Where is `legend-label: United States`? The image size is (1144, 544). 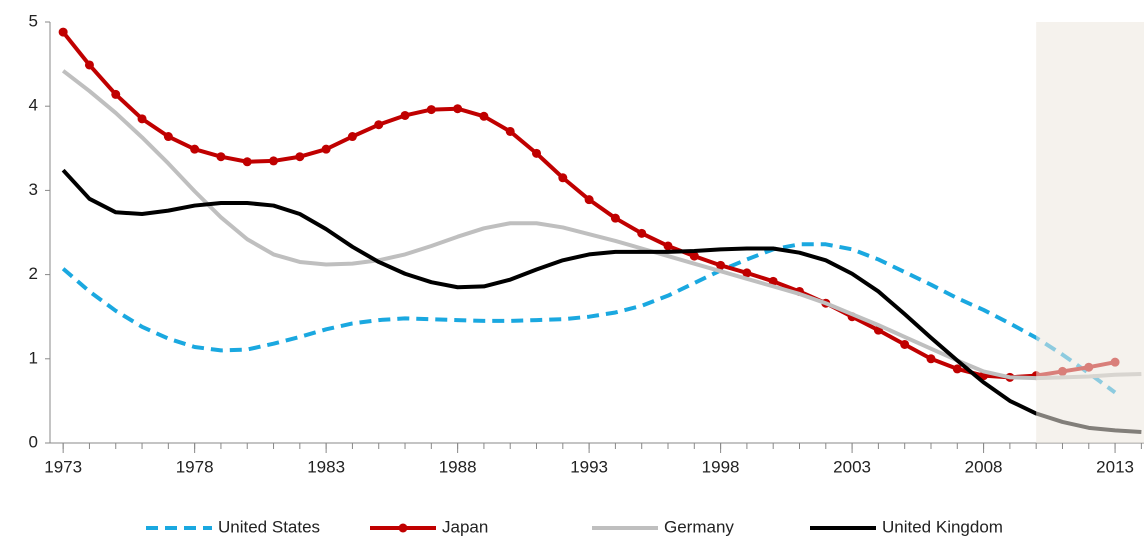 legend-label: United States is located at coordinates (269, 526).